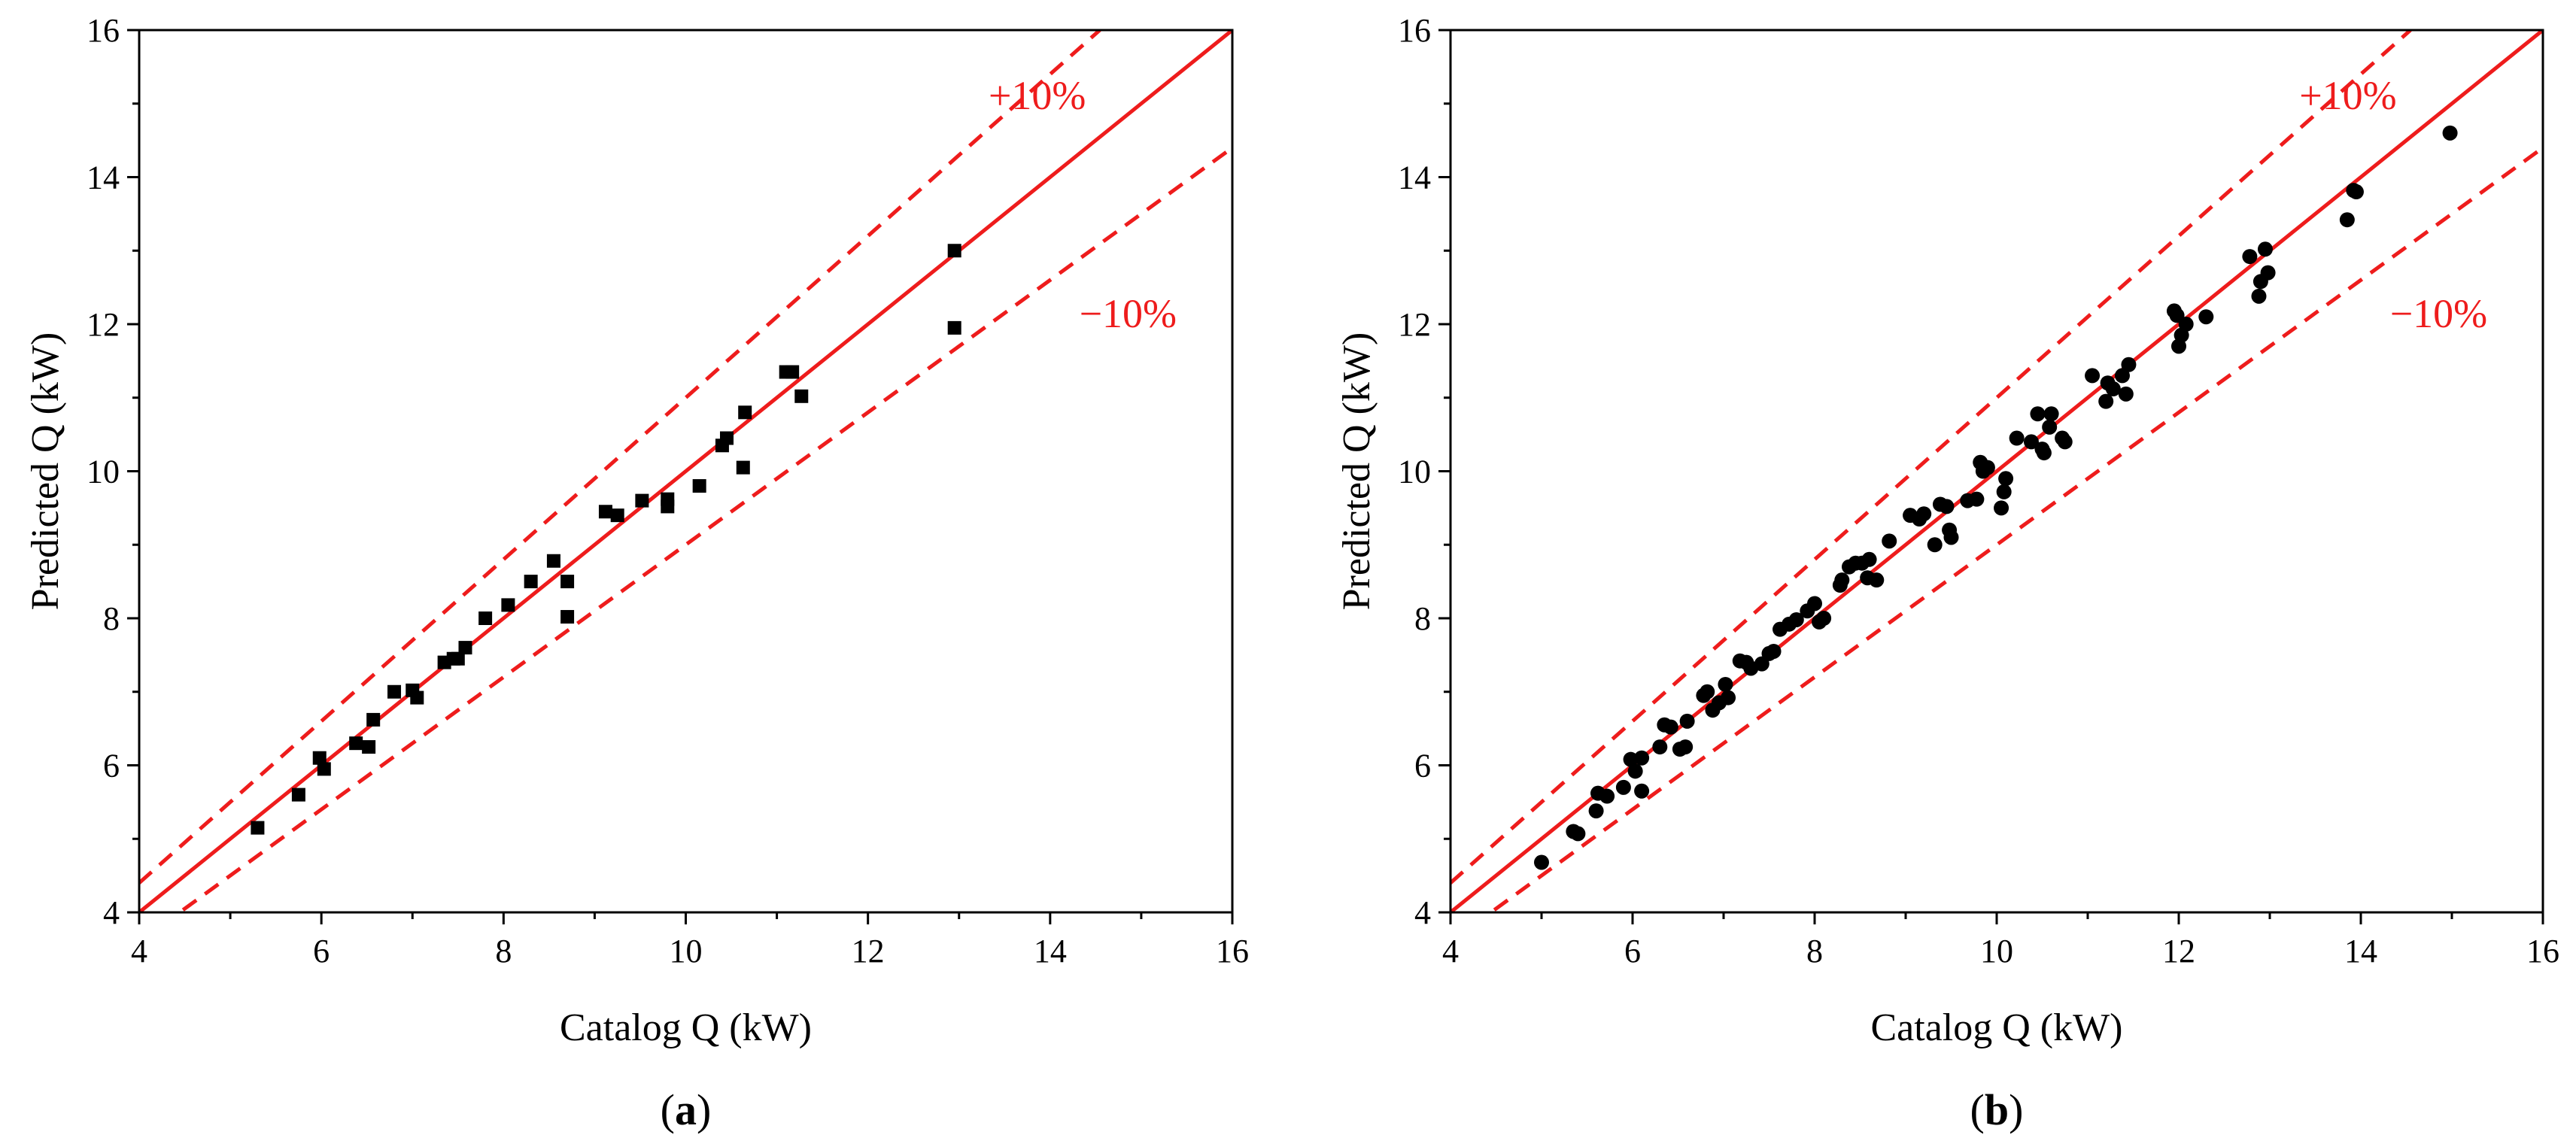  Describe the element at coordinates (2360, 951) in the screenshot. I see `x-tick-label: 14` at that location.